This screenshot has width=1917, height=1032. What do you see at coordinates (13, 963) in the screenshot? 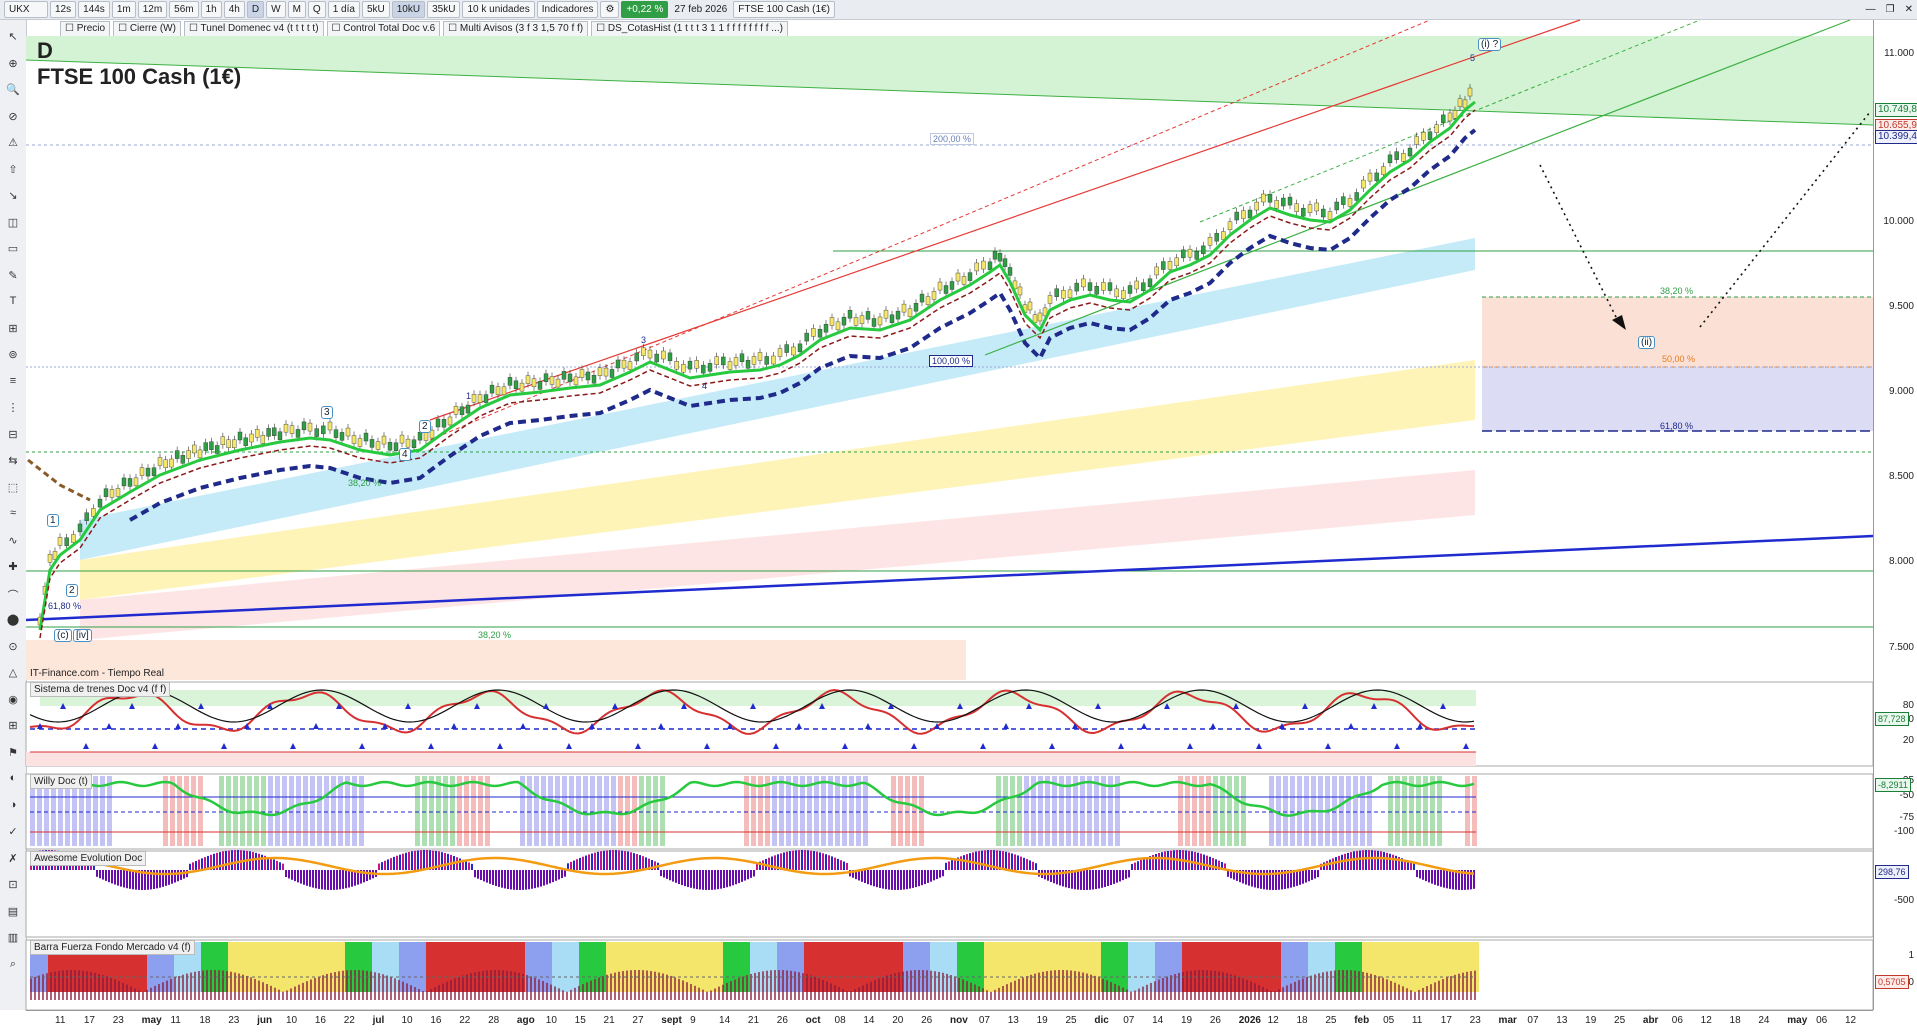
I see `drawing-tool-icon: ⌕` at bounding box center [13, 963].